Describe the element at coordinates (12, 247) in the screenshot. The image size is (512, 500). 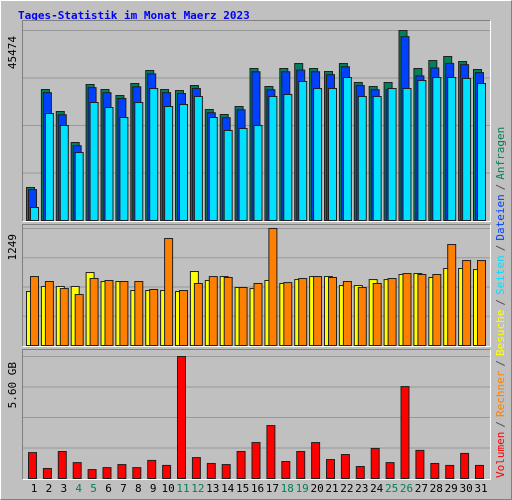
I see `y-tick-label: 1249` at that location.